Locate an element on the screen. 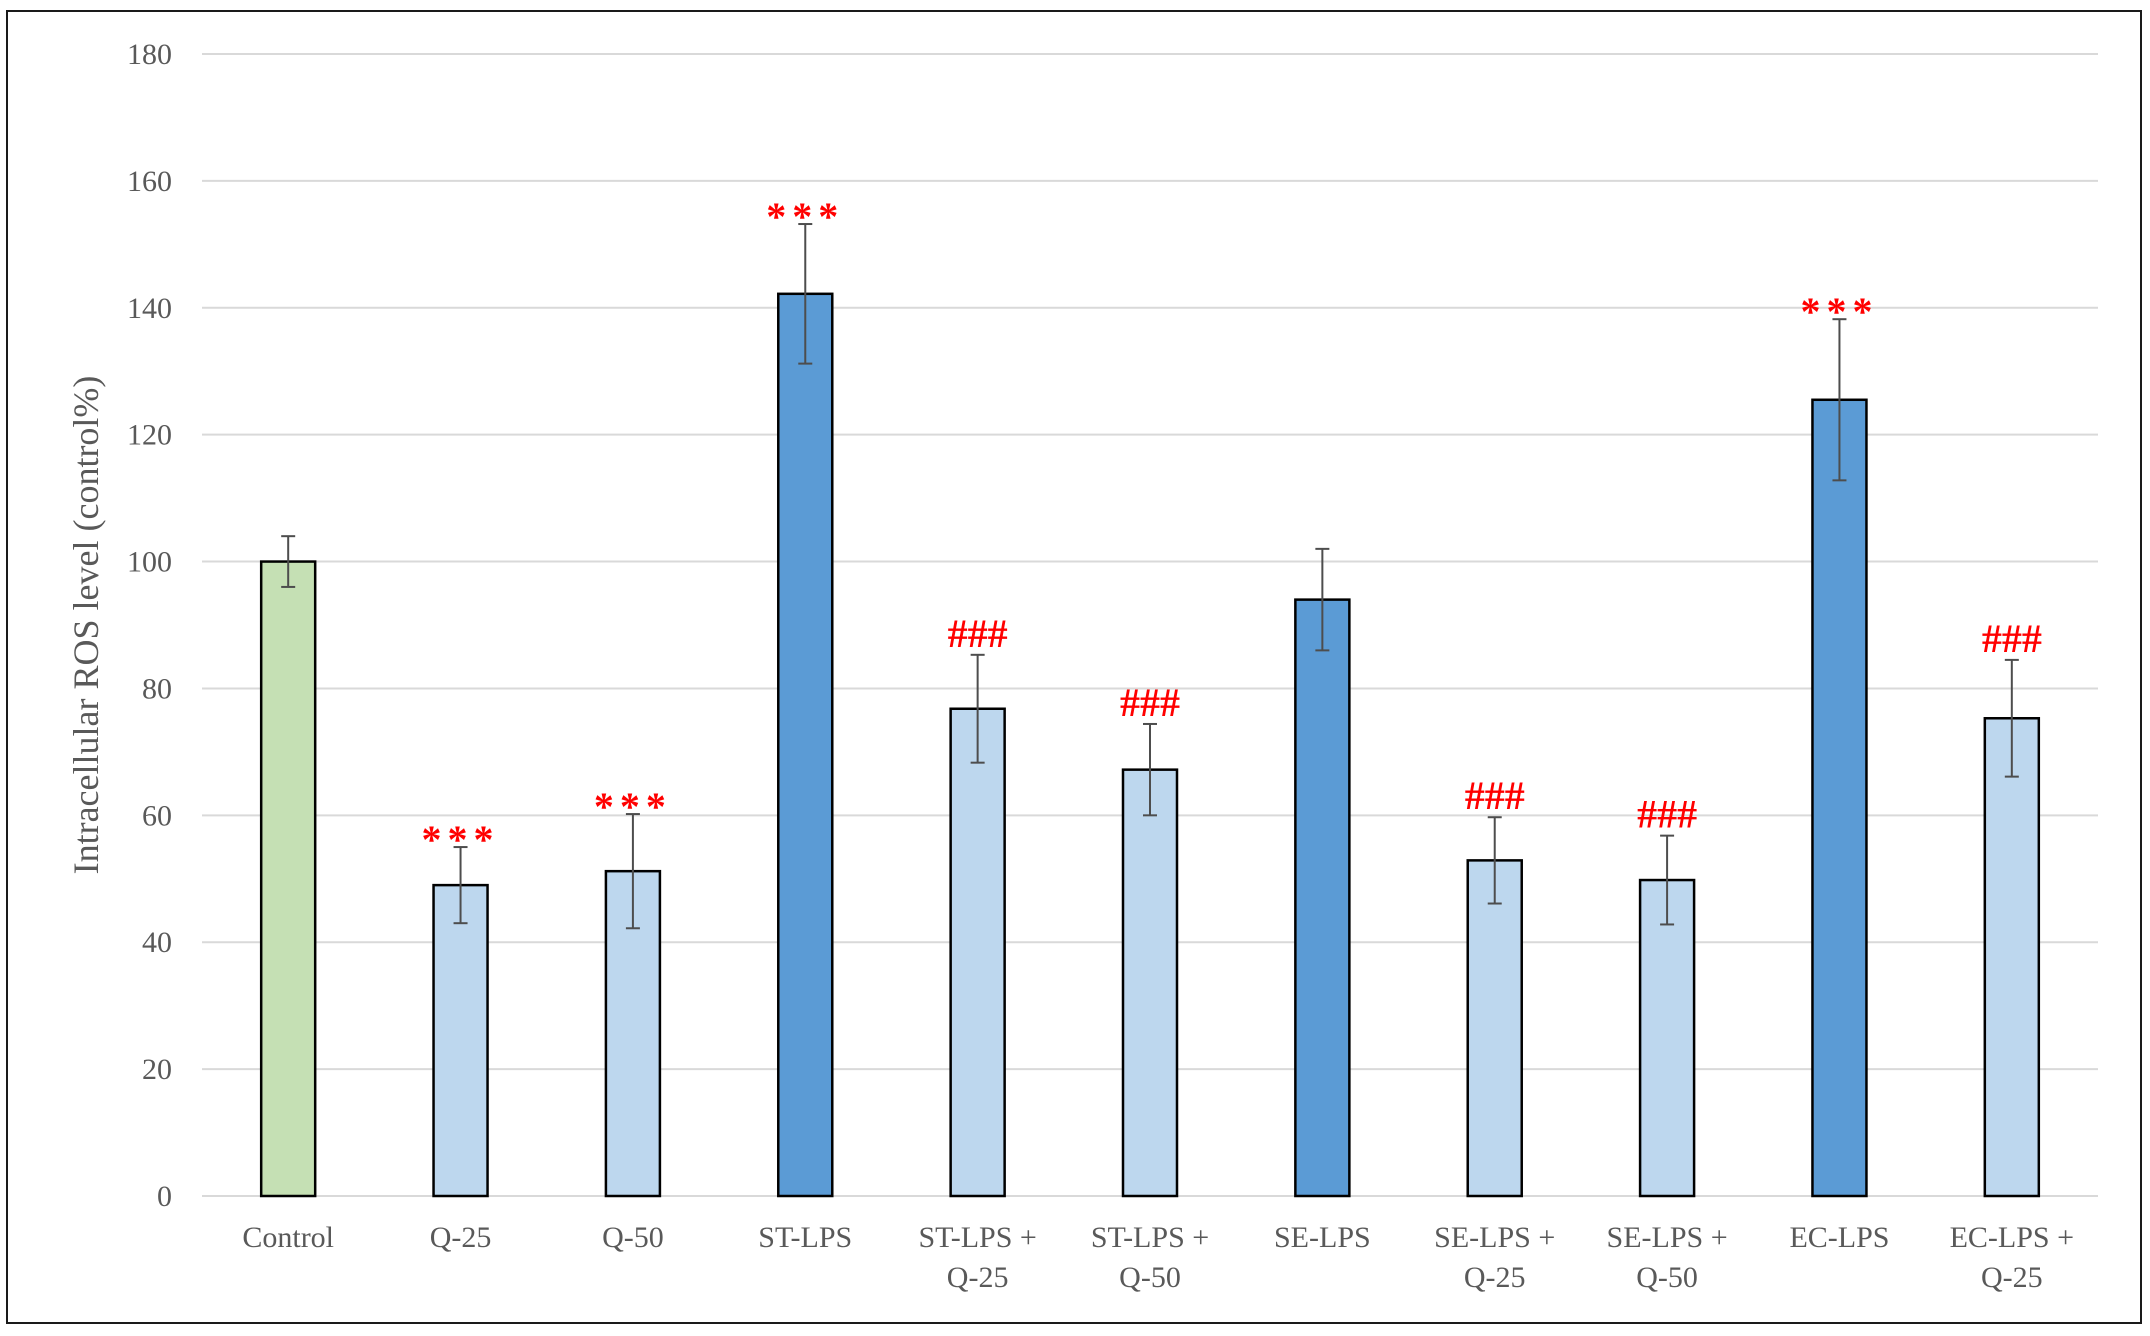 The height and width of the screenshot is (1336, 2150). x-tick-label: Control is located at coordinates (288, 1237).